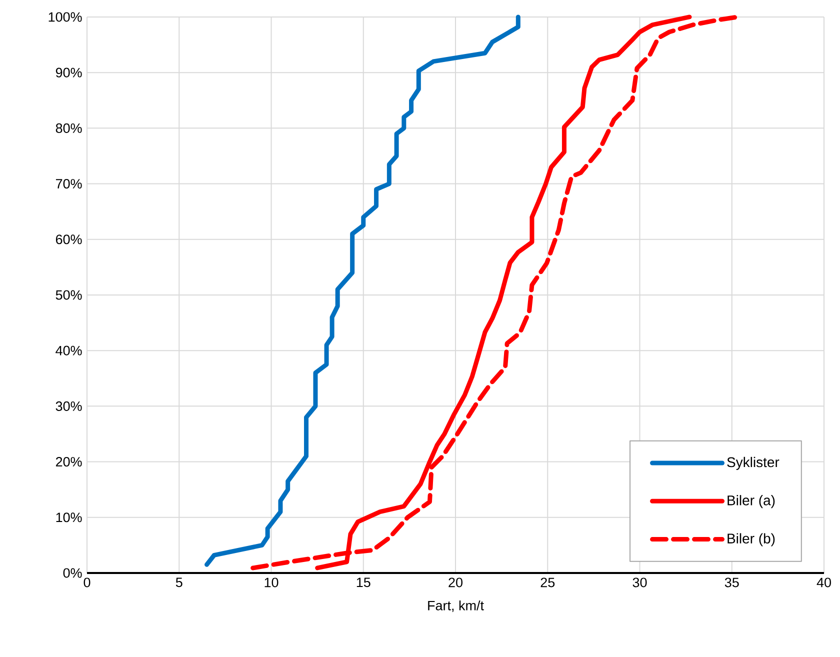  Describe the element at coordinates (87, 583) in the screenshot. I see `x-tick-label: 0` at that location.